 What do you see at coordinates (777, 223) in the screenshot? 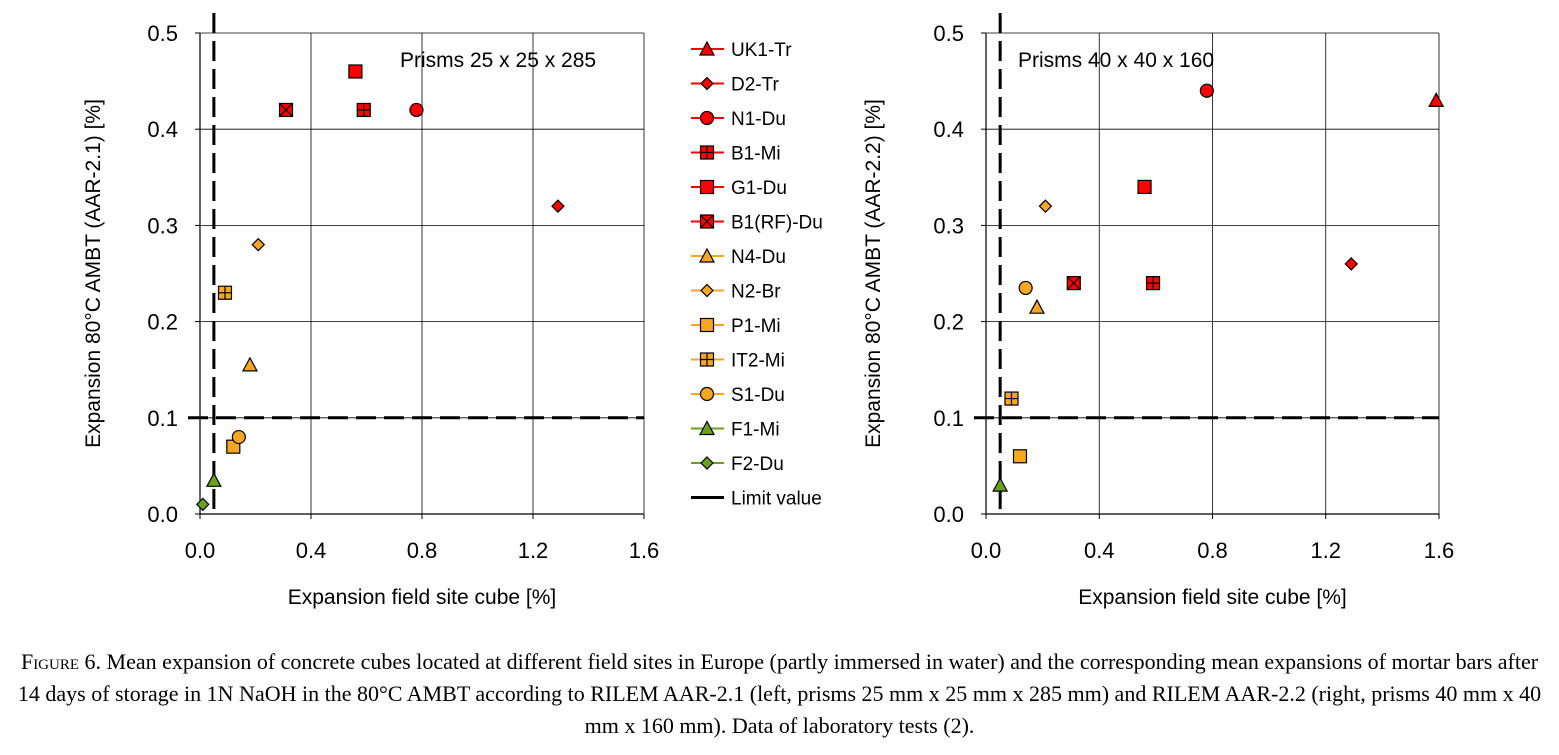
I see `legend-label: B1(RF)-Du` at bounding box center [777, 223].